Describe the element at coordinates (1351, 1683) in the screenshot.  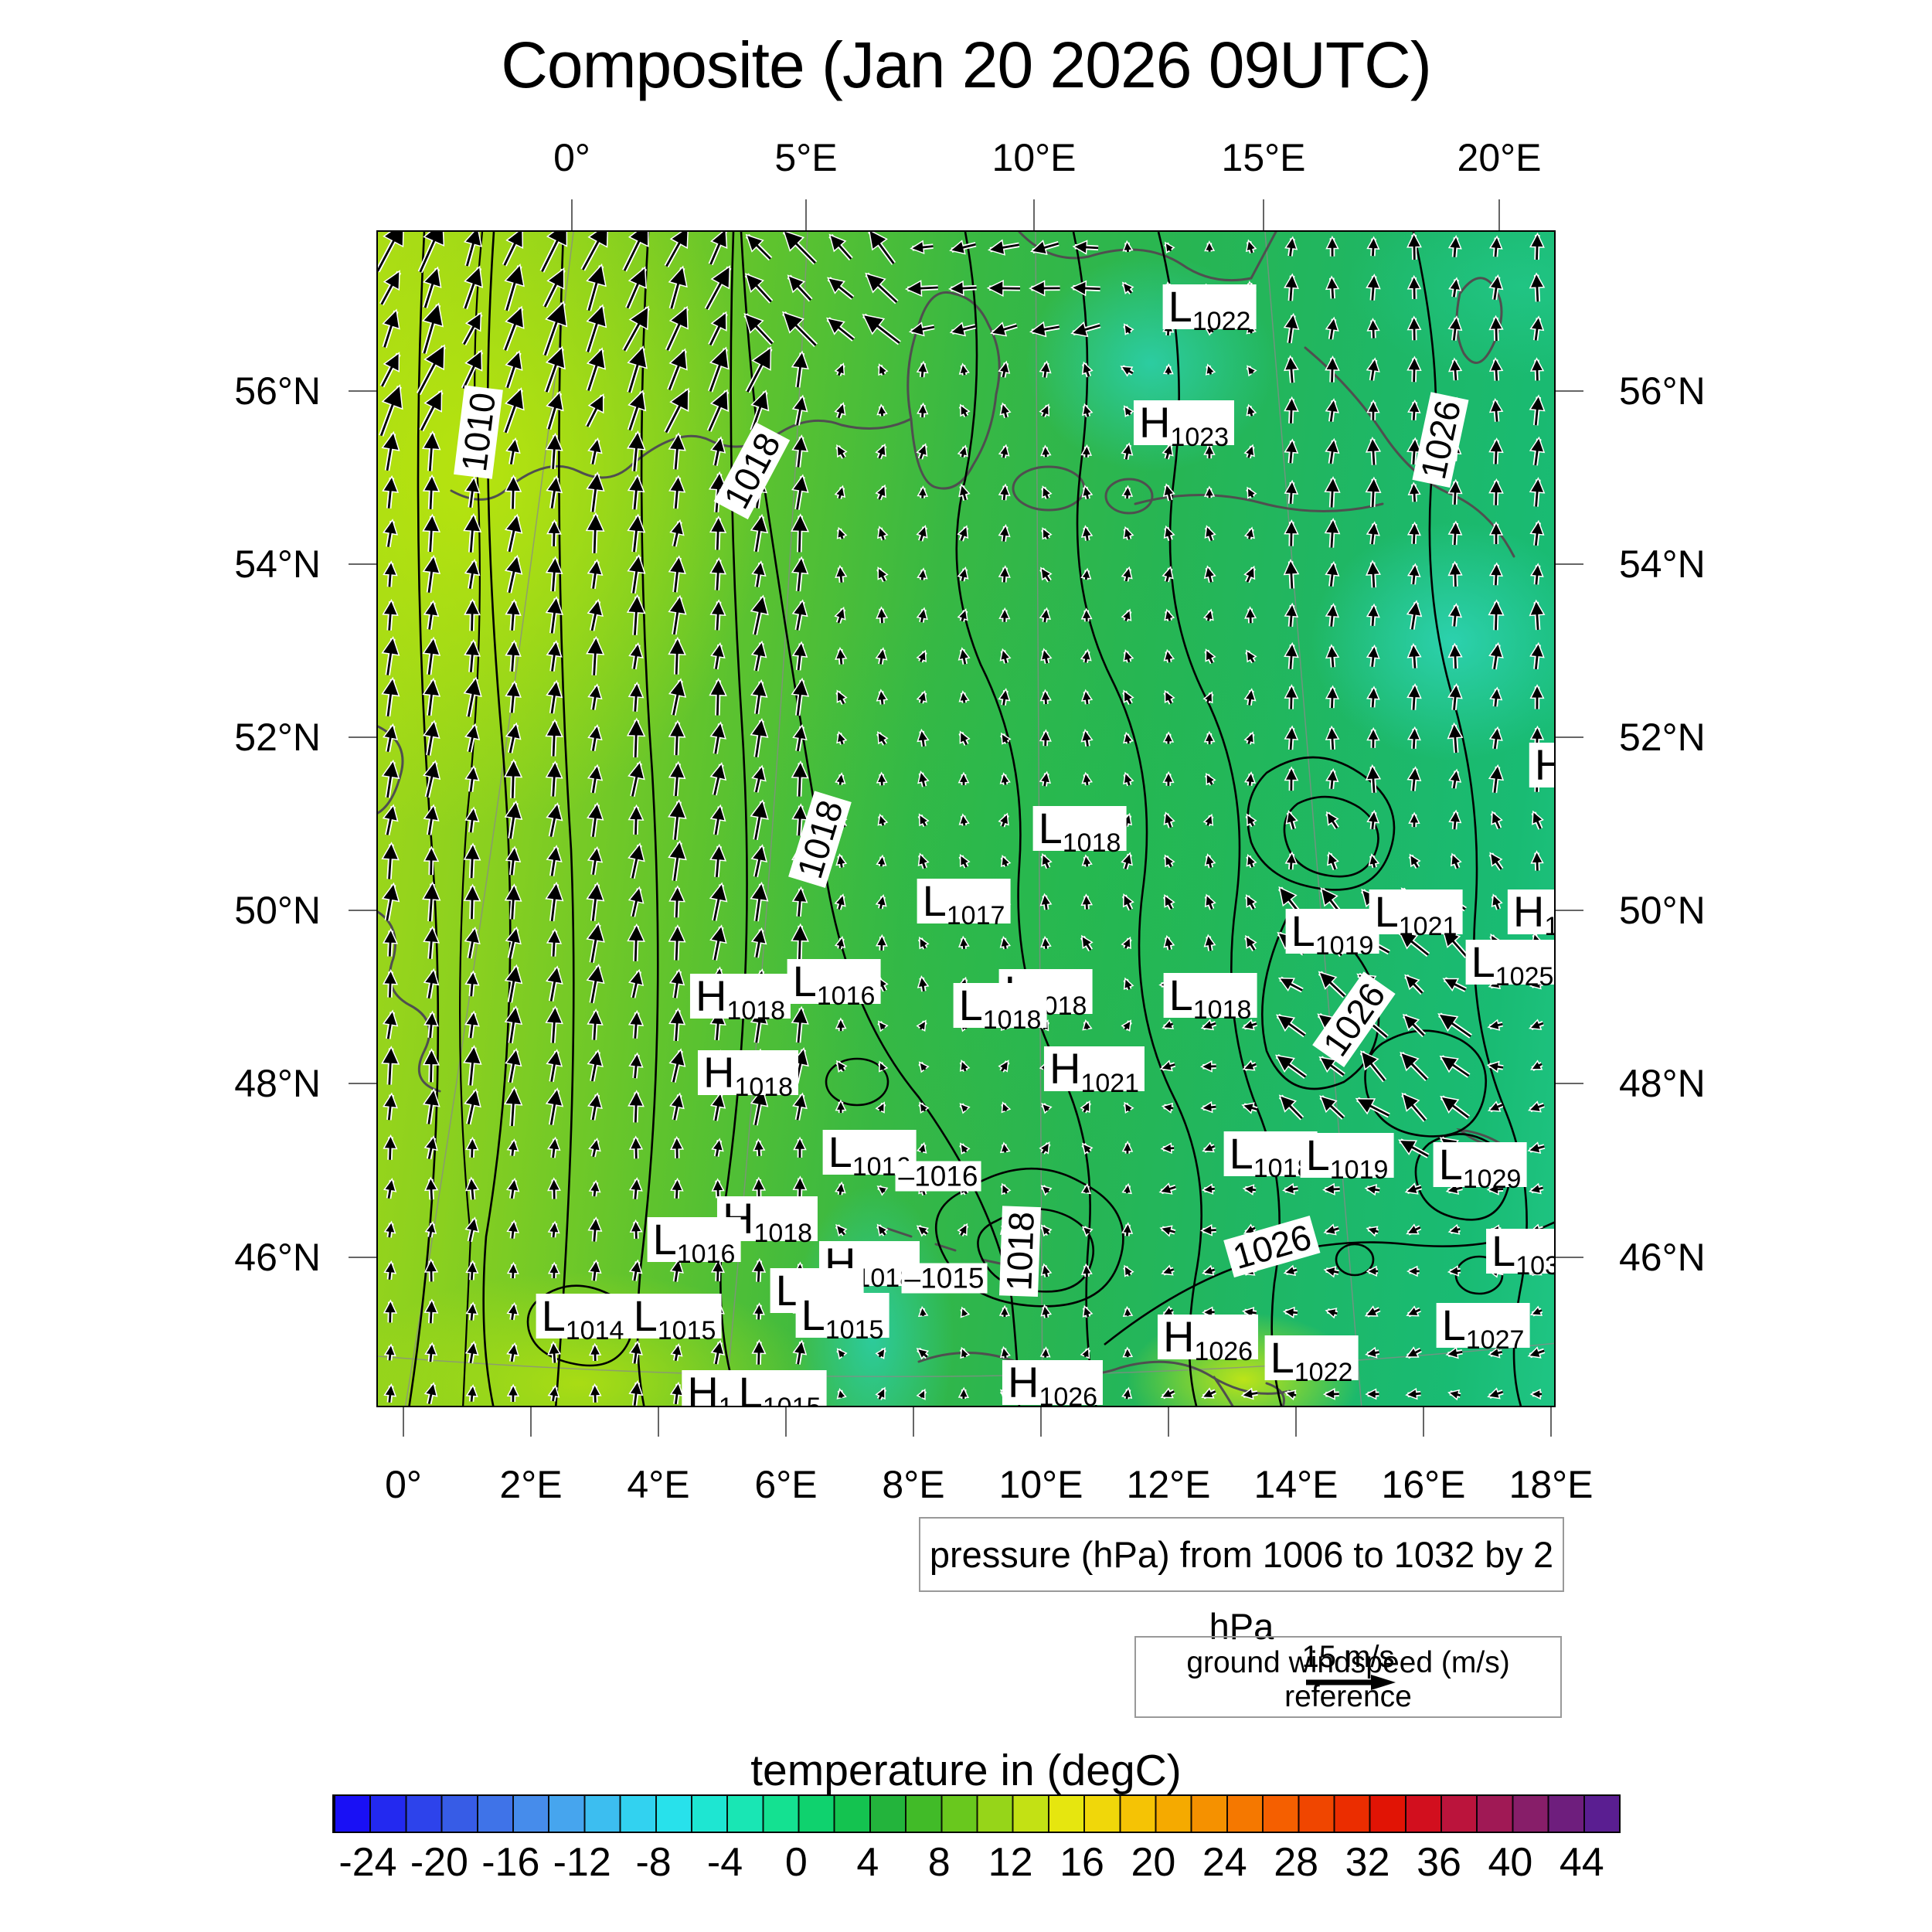
I see `wind-reference-arrow-icon` at that location.